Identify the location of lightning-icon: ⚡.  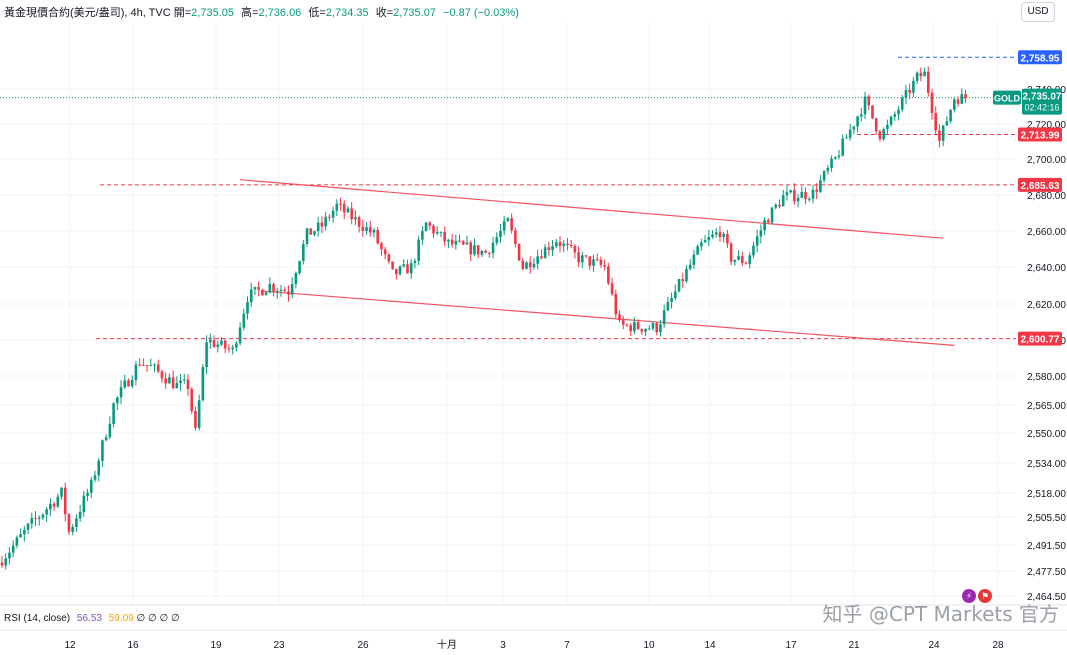
(969, 596).